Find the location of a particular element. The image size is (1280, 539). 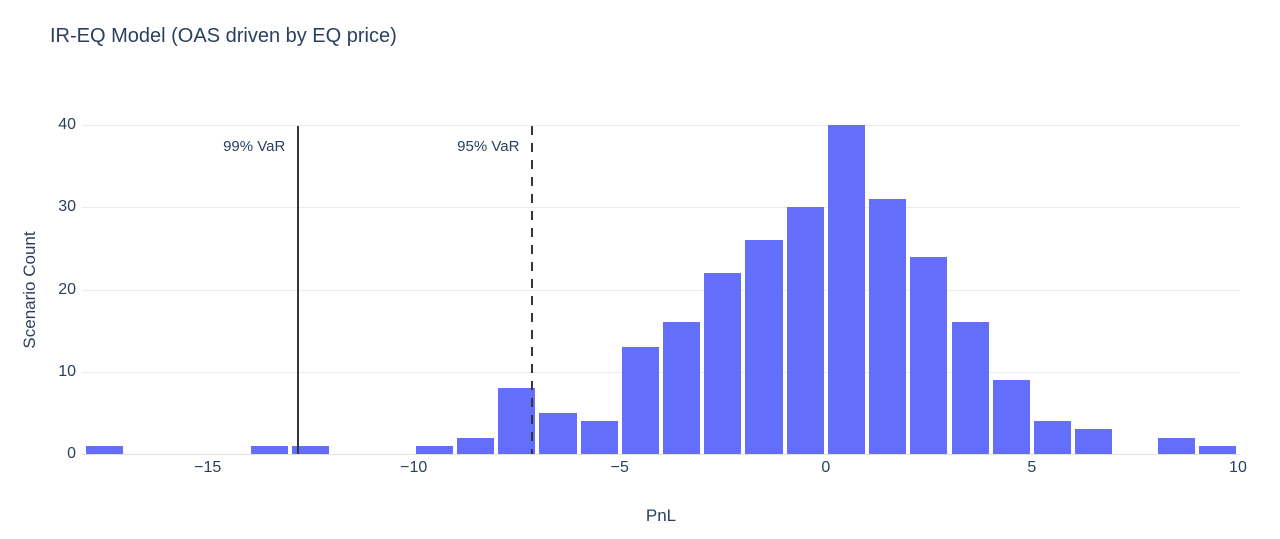

x-tick-label: −15 is located at coordinates (208, 467).